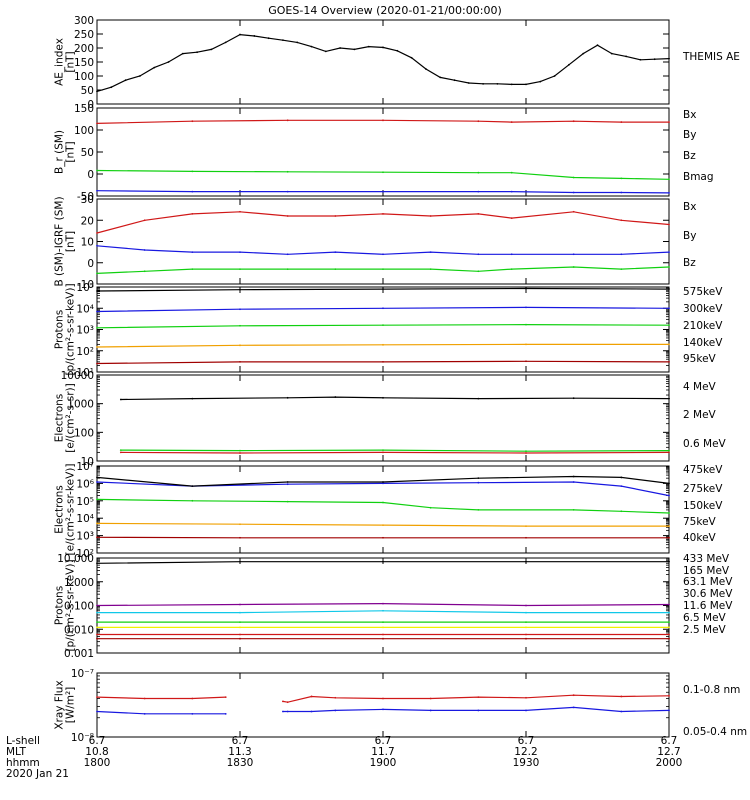 This screenshot has width=750, height=800. What do you see at coordinates (669, 763) in the screenshot?
I see `time-axis-hhmm-value: 2000` at bounding box center [669, 763].